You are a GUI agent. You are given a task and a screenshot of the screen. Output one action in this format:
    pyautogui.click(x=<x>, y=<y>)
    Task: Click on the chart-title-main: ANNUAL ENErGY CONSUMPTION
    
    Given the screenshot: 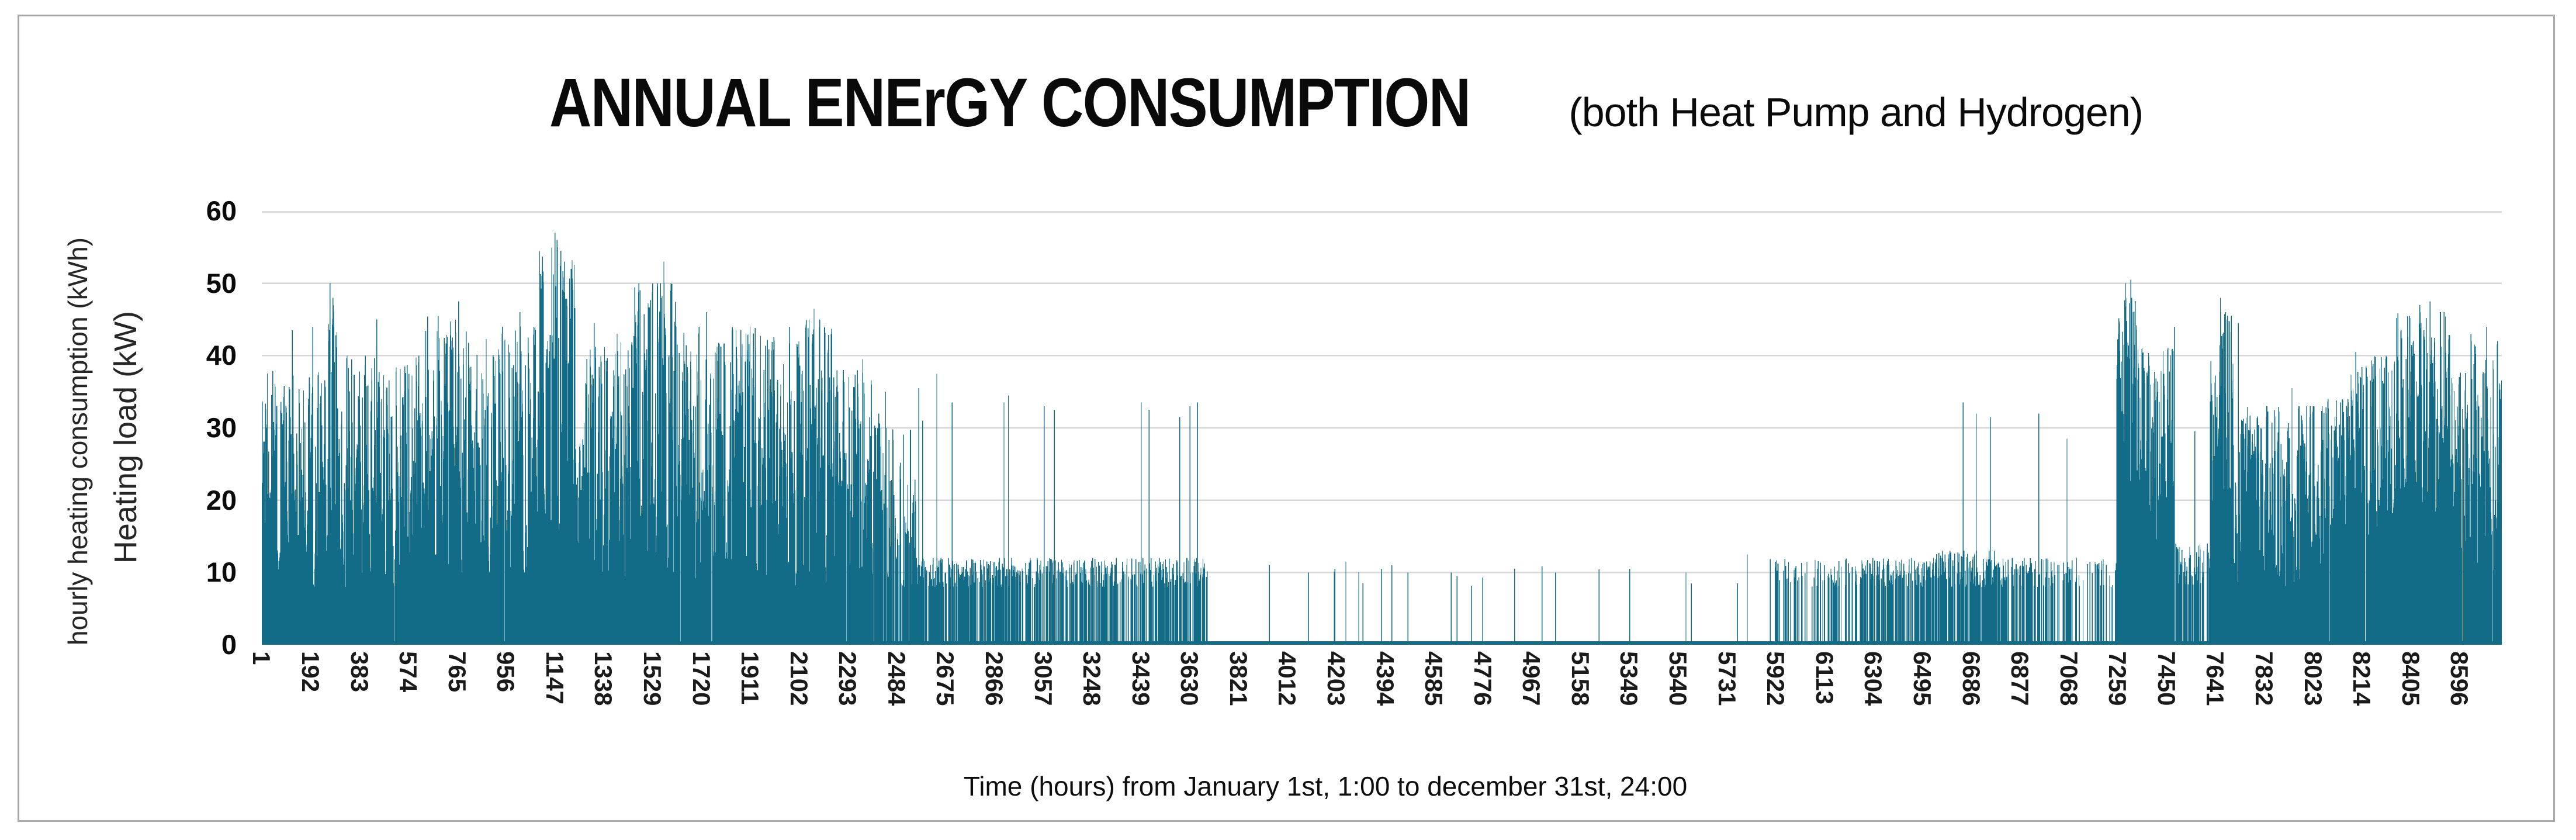 What is the action you would take?
    pyautogui.click(x=1010, y=102)
    